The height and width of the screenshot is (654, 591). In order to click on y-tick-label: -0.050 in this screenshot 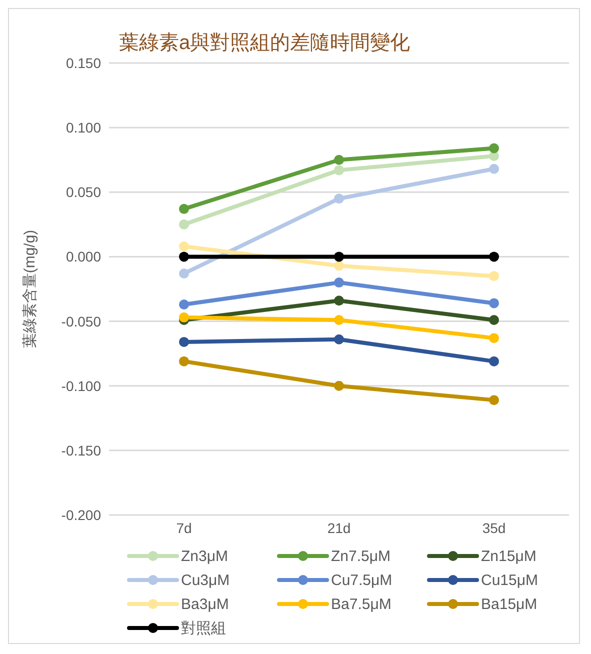, I will do `click(81, 321)`.